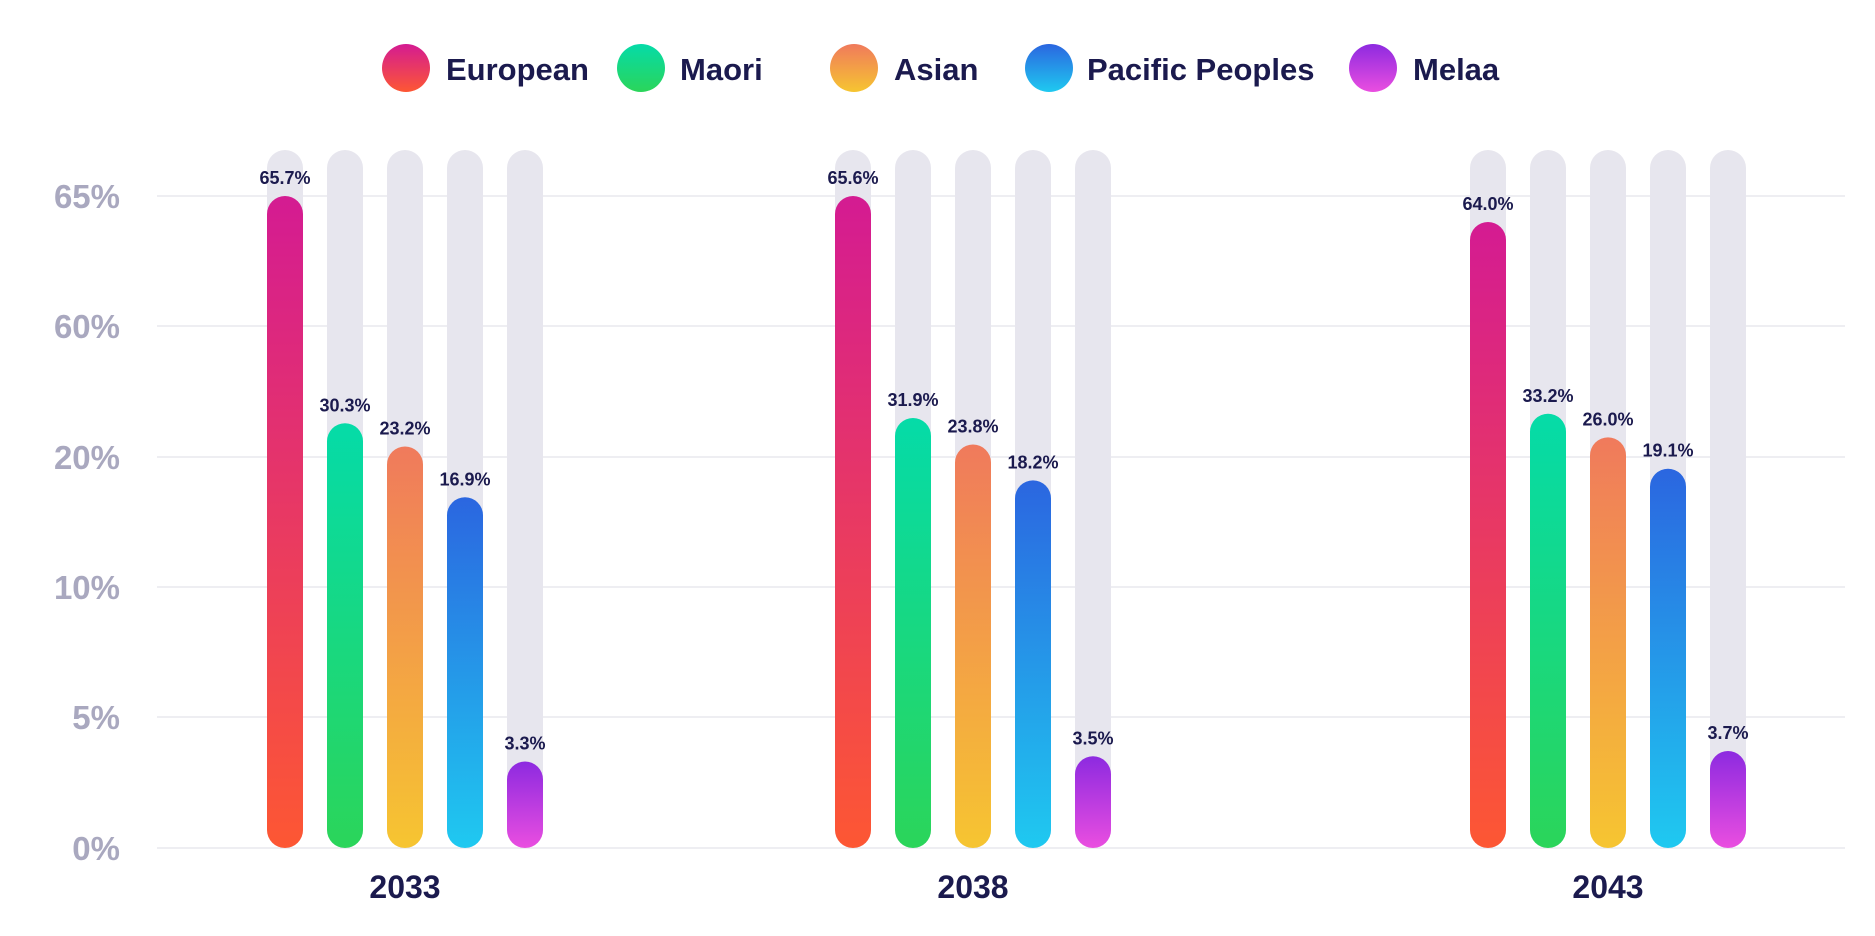 The image size is (1875, 936). What do you see at coordinates (1488, 535) in the screenshot?
I see `bar-european-2043` at bounding box center [1488, 535].